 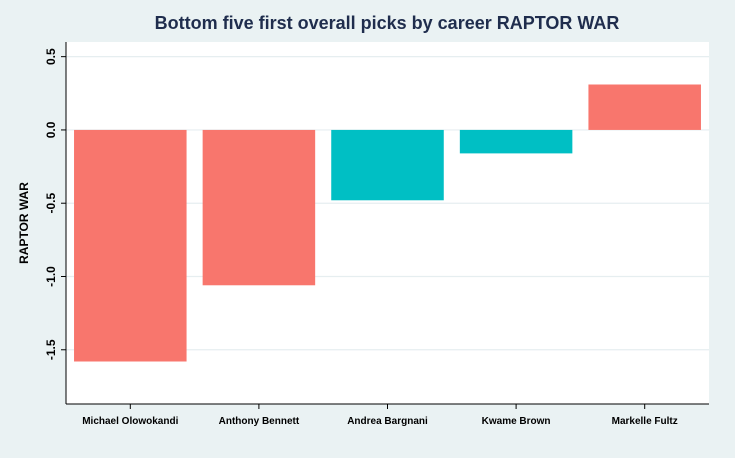 I want to click on y-tick-label: -1.0, so click(x=51, y=276).